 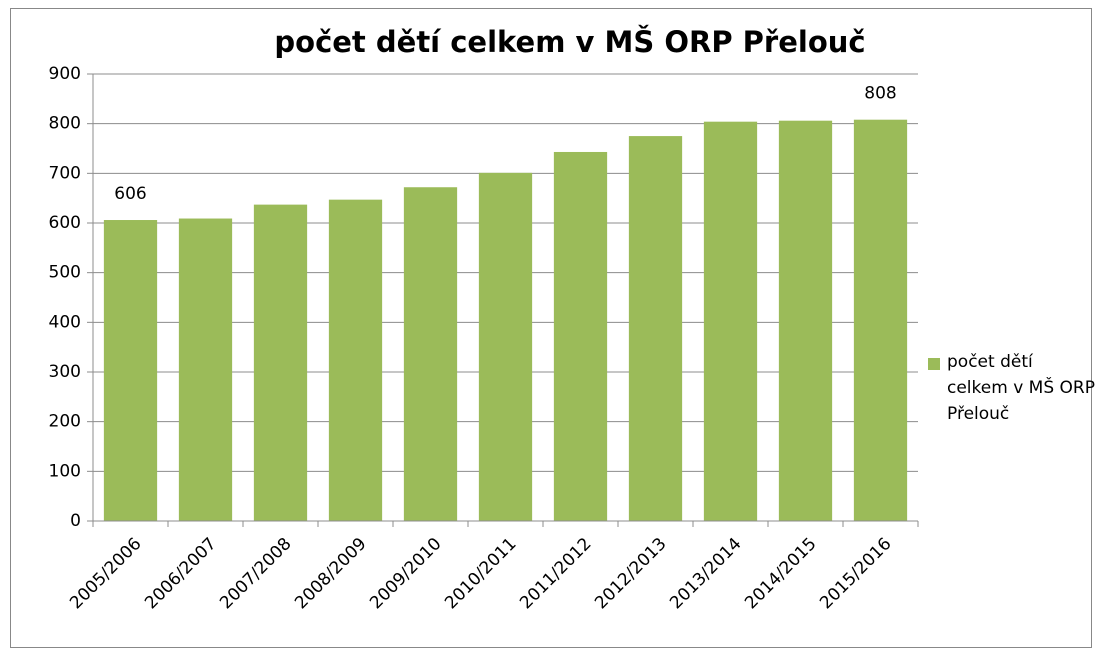 I want to click on y-tick-label: 100, so click(x=65, y=471).